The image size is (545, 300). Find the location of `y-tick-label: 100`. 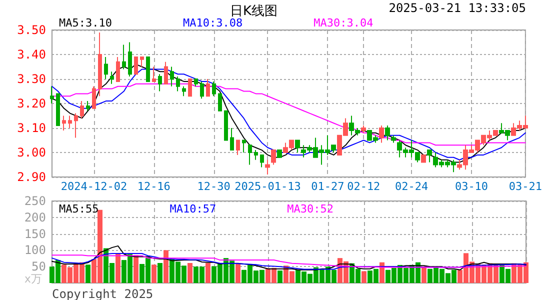

y-tick-label: 100 is located at coordinates (35, 250).